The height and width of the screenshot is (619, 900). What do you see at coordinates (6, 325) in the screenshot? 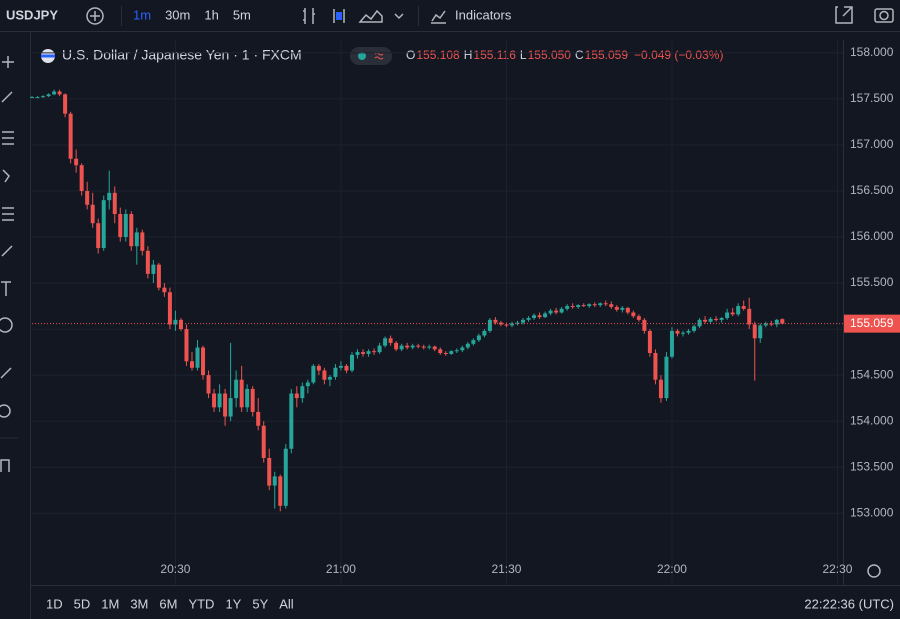
I see `emoji-tool` at bounding box center [6, 325].